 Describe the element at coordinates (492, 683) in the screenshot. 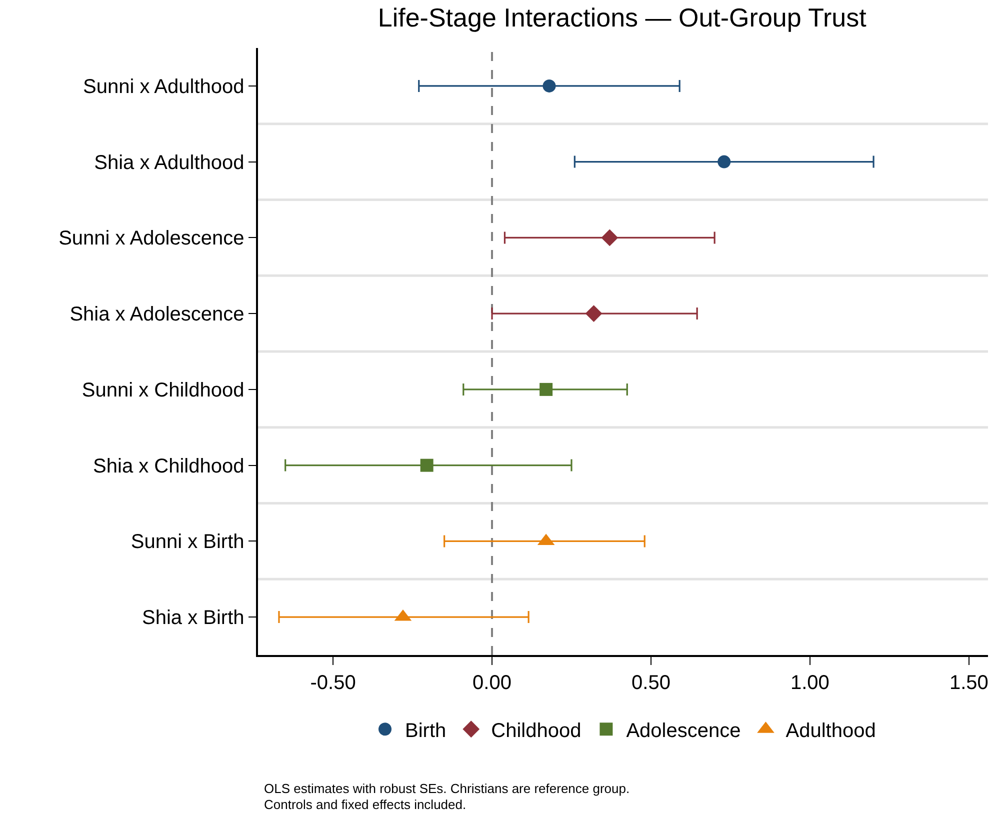

I see `x-tick-label: 0.00` at that location.